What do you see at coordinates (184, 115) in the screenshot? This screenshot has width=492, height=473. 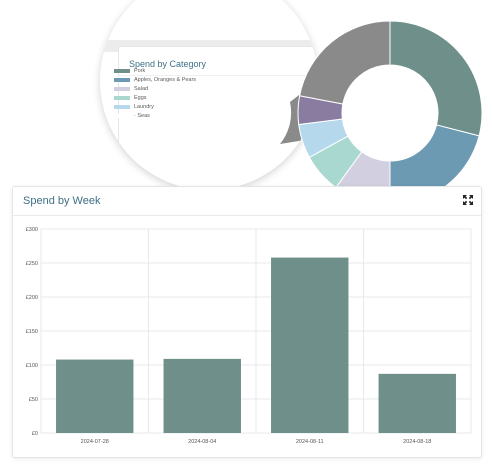 I see `legend-item: · Seas` at bounding box center [184, 115].